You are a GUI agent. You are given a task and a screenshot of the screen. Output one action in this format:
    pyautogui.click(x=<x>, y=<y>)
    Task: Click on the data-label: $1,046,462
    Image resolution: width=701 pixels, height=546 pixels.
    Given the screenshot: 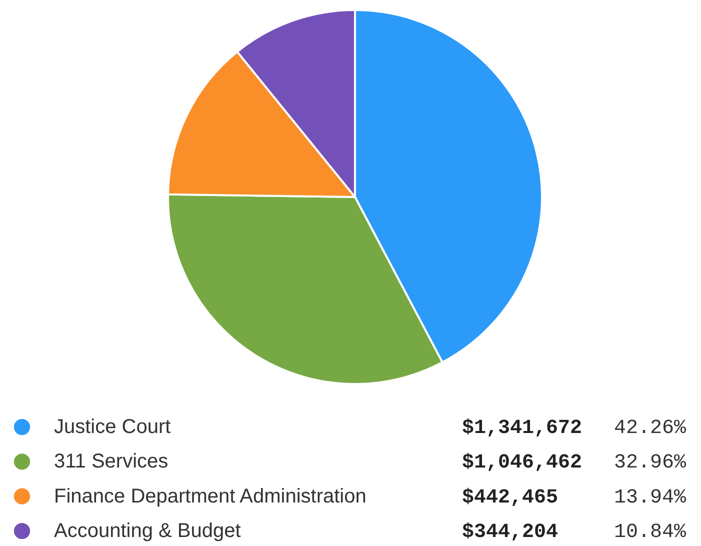 What is the action you would take?
    pyautogui.click(x=522, y=463)
    